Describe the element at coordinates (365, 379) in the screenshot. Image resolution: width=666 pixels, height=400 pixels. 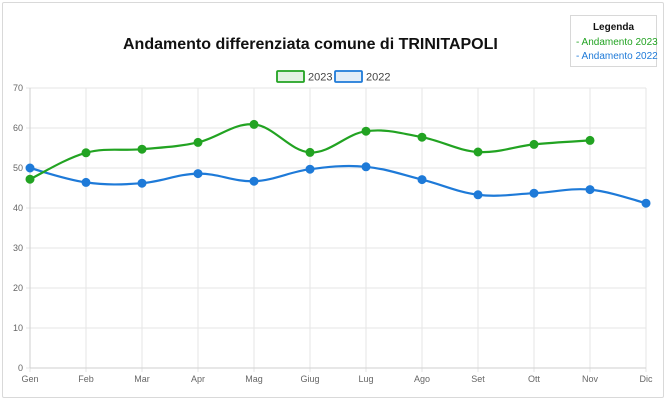
I see `x-tick-label: Lug` at that location.